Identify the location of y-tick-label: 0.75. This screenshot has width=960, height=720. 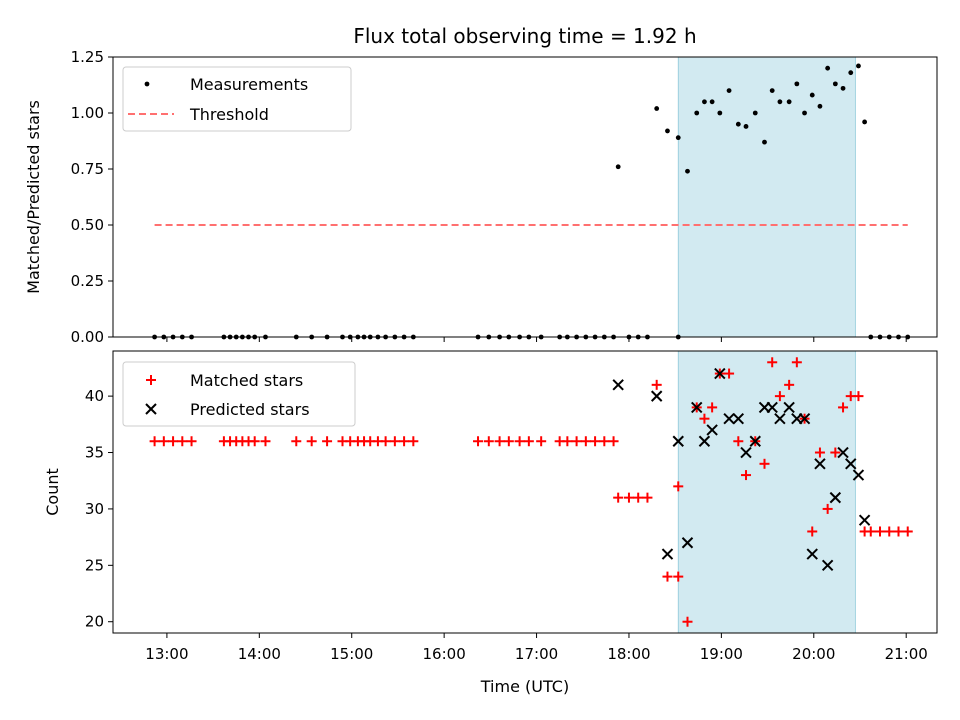
(87, 169).